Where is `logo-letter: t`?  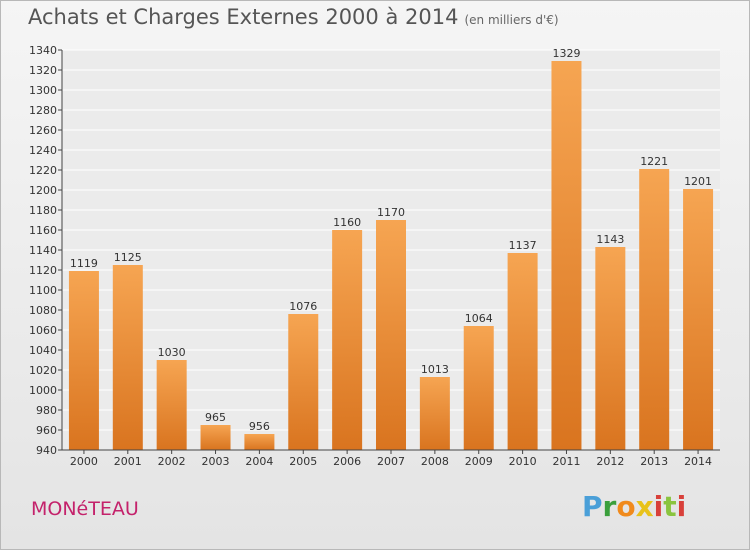
logo-letter: t is located at coordinates (670, 506).